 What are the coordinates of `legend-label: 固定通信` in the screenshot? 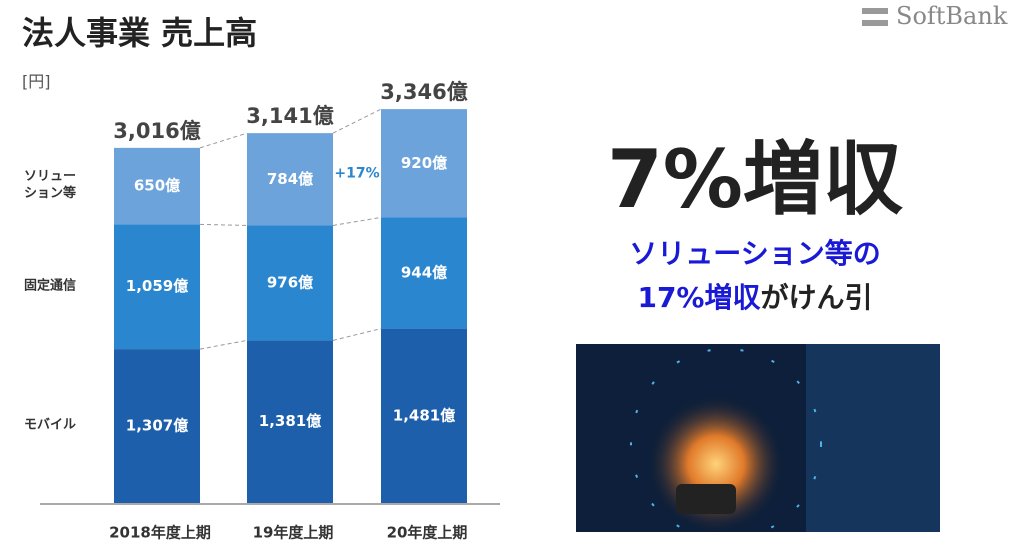 It's located at (50, 286).